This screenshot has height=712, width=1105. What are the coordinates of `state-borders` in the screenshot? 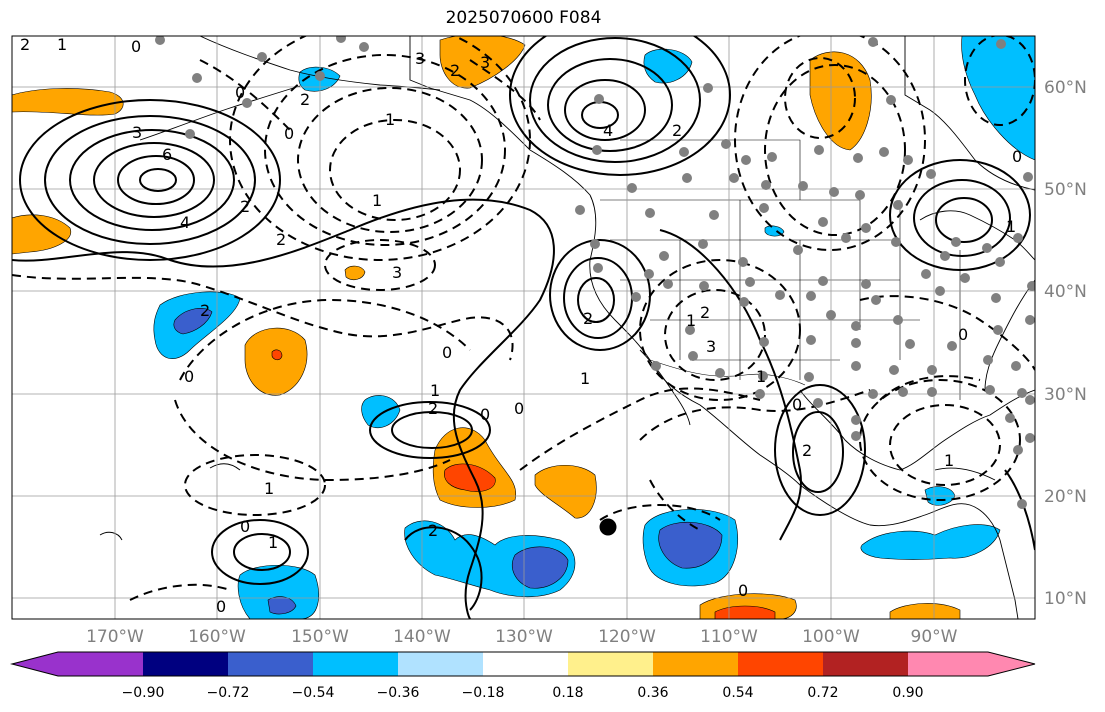 It's located at (780, 269).